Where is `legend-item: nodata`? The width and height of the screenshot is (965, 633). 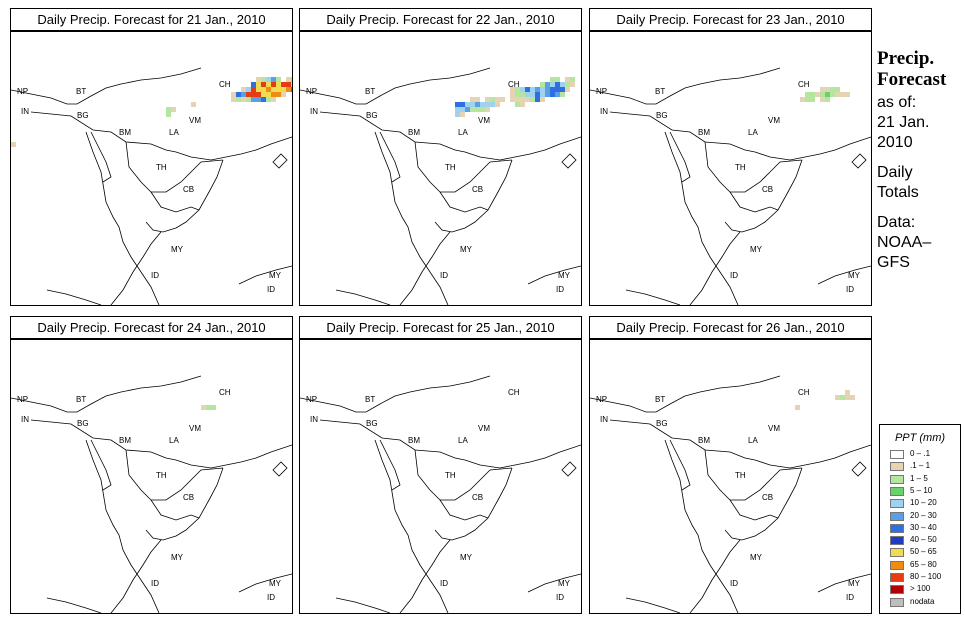 legend-item: nodata is located at coordinates (923, 602).